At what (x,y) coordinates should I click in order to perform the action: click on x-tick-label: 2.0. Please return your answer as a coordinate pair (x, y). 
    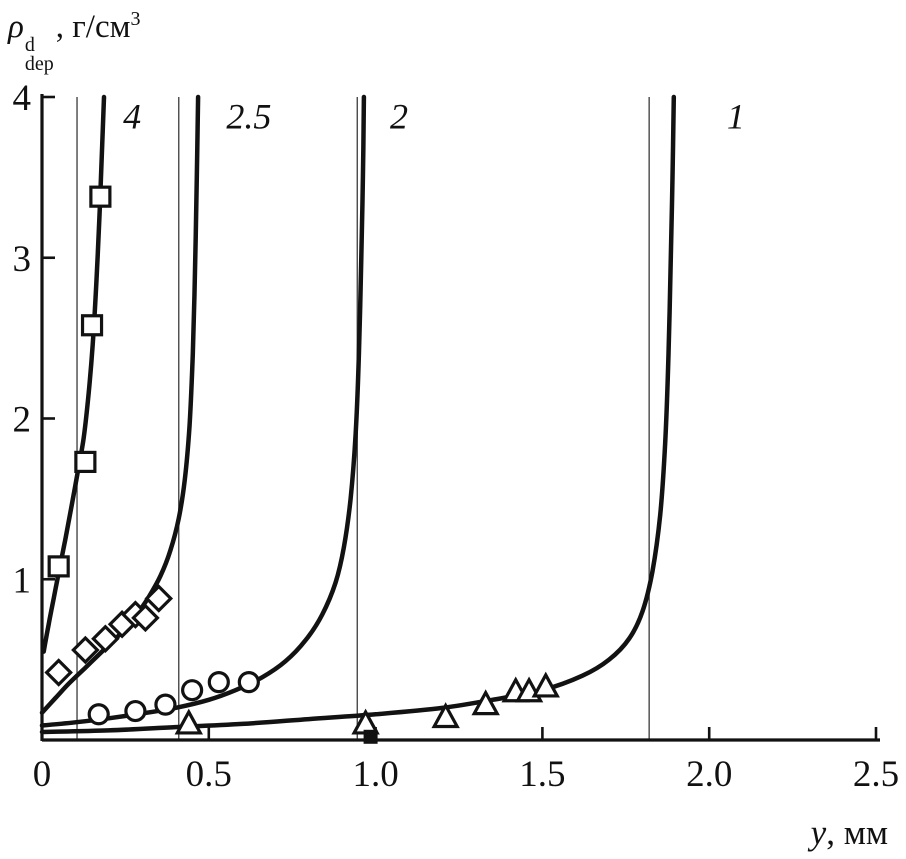
    Looking at the image, I should click on (709, 774).